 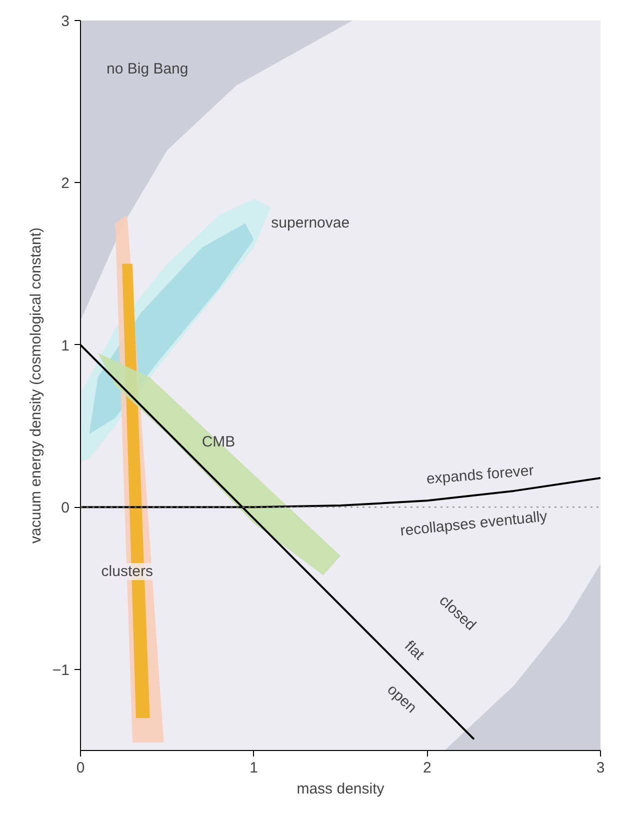 What do you see at coordinates (480, 475) in the screenshot?
I see `annotation: expands forever` at bounding box center [480, 475].